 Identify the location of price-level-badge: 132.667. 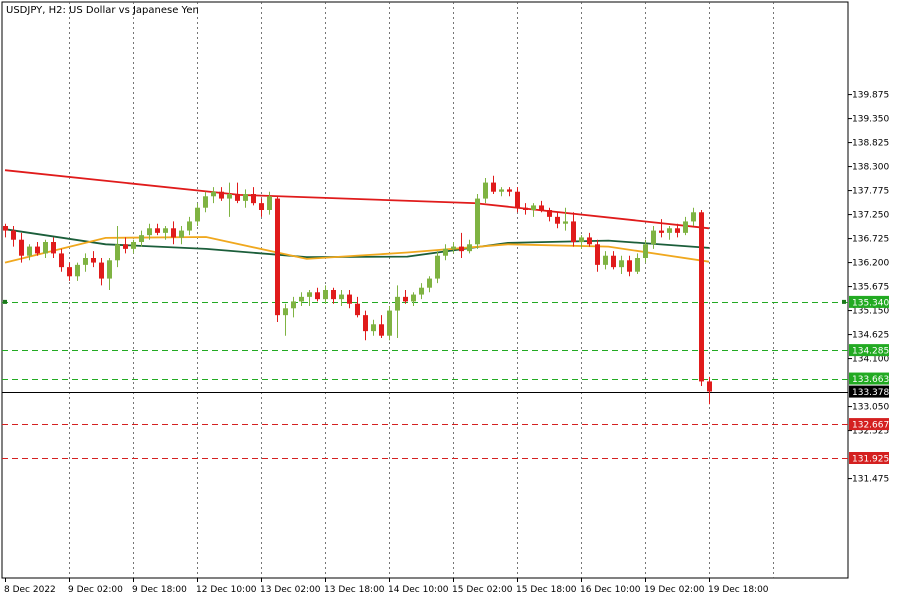
(869, 424).